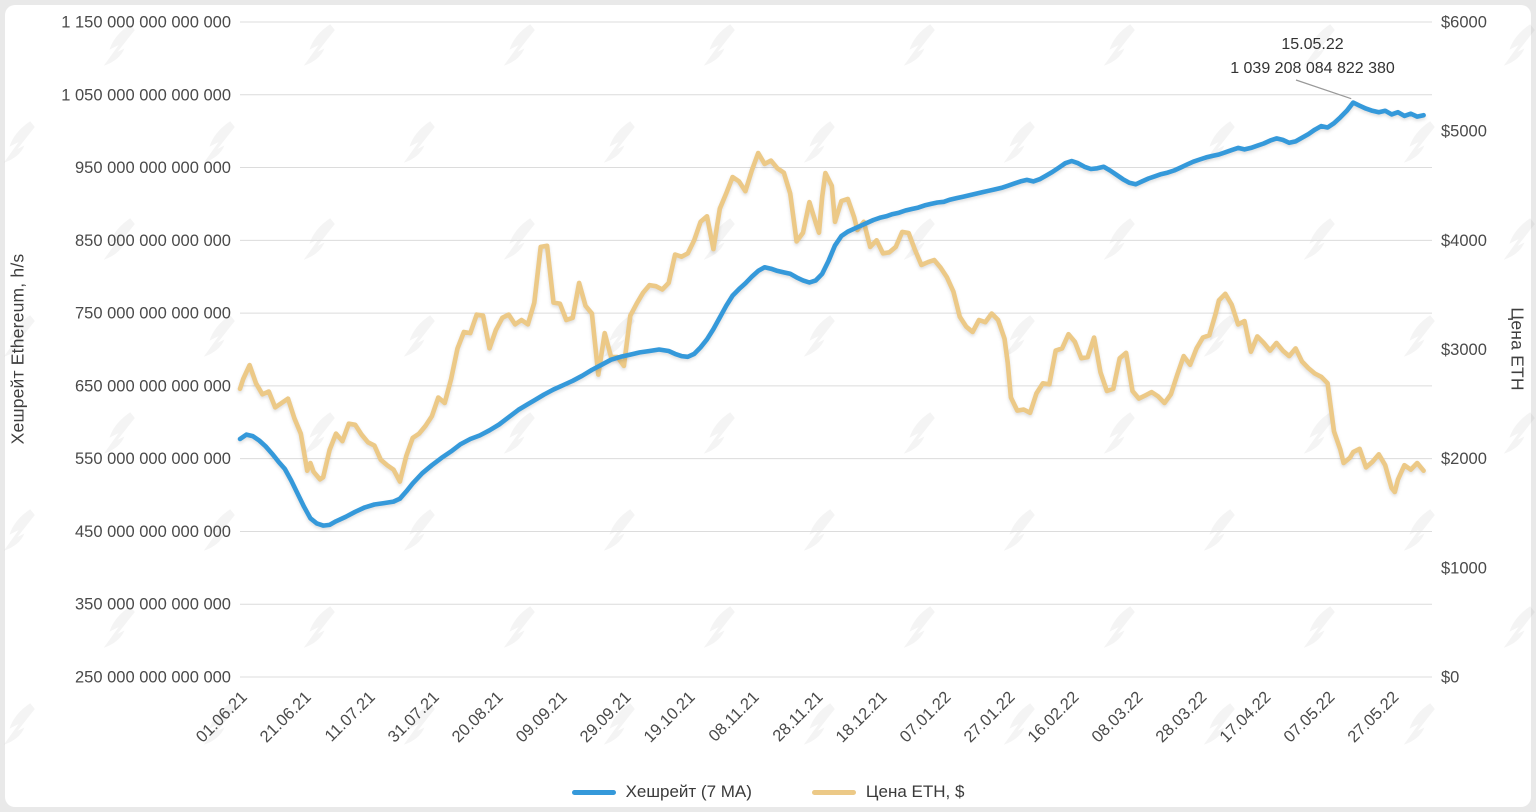  Describe the element at coordinates (1464, 350) in the screenshot. I see `svg-text: $3000` at that location.